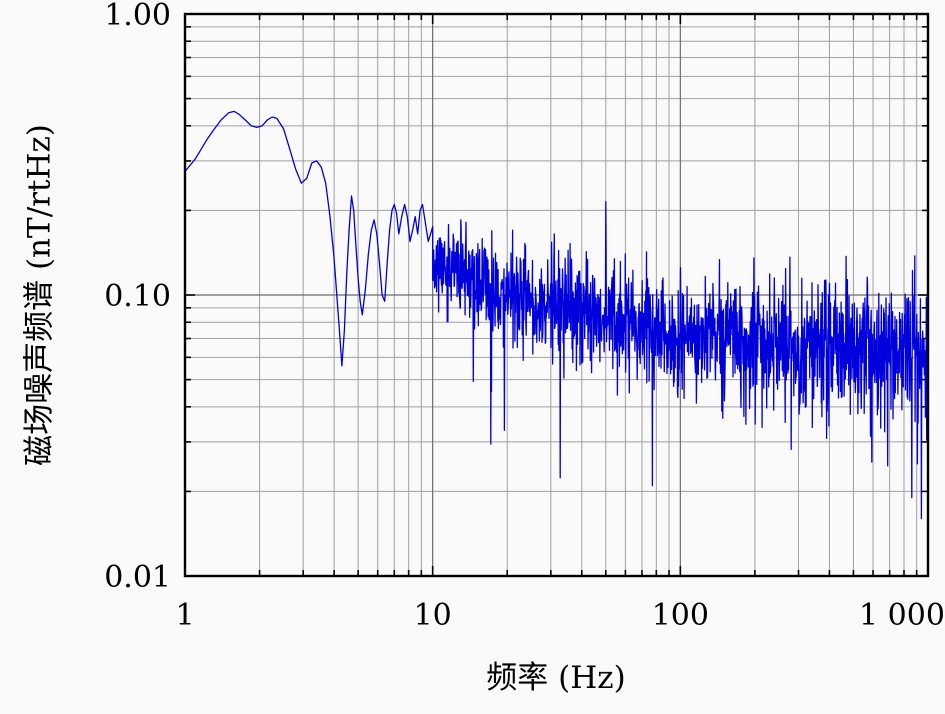 This screenshot has width=945, height=714. I want to click on x-tick-label: 1, so click(184, 615).